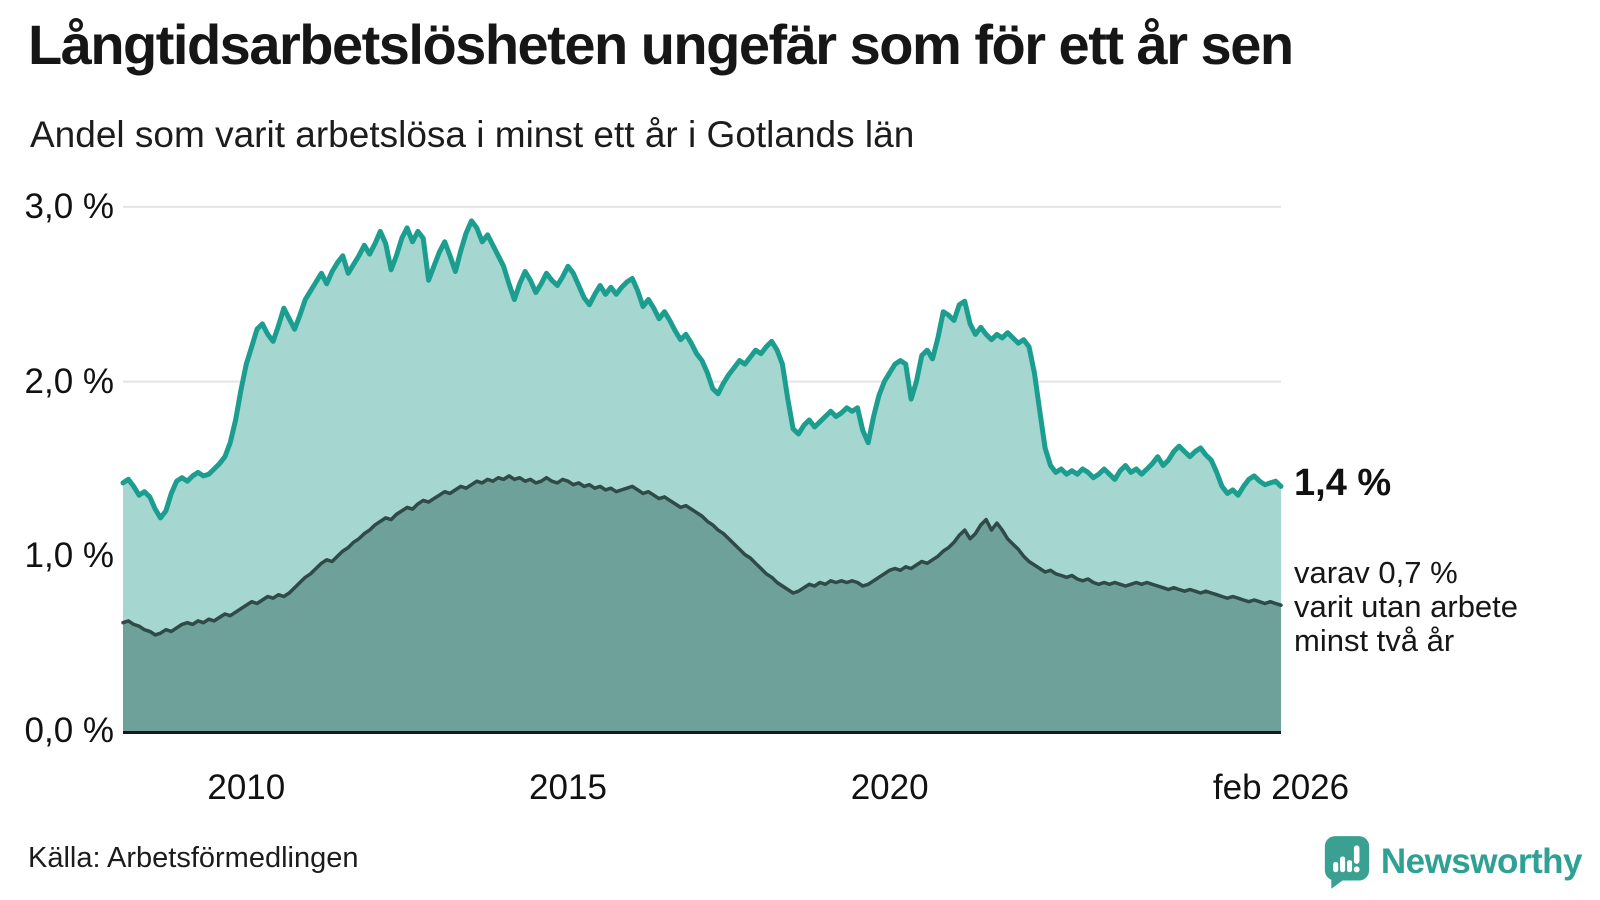  I want to click on newsworthy-icon, so click(1346, 862).